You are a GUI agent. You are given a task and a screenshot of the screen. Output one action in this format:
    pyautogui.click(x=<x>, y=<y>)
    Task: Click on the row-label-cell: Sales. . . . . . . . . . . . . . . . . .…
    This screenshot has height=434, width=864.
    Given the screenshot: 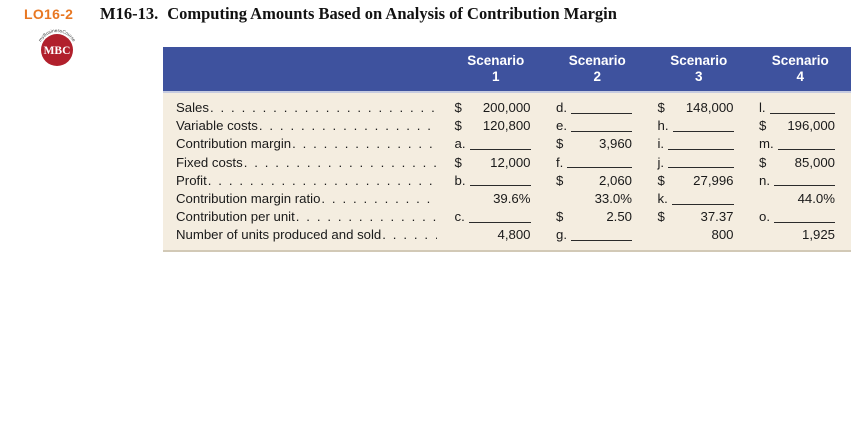 What is the action you would take?
    pyautogui.click(x=304, y=108)
    